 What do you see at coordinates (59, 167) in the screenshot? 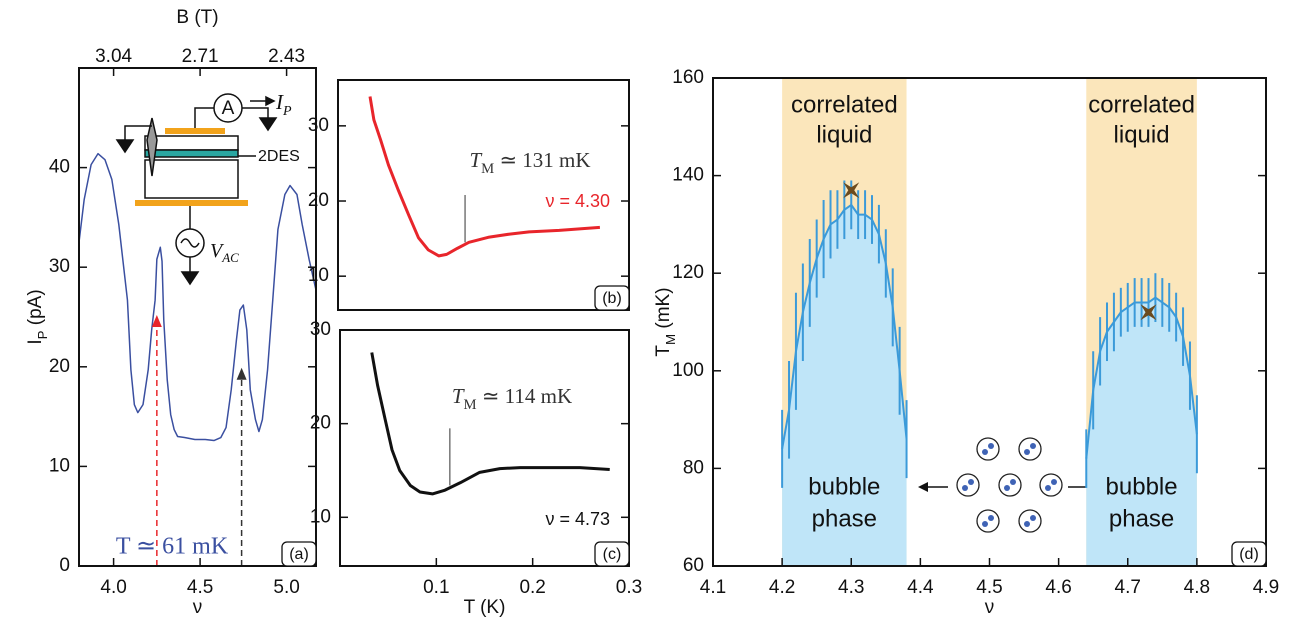
I see `y-tick-label: 40` at bounding box center [59, 167].